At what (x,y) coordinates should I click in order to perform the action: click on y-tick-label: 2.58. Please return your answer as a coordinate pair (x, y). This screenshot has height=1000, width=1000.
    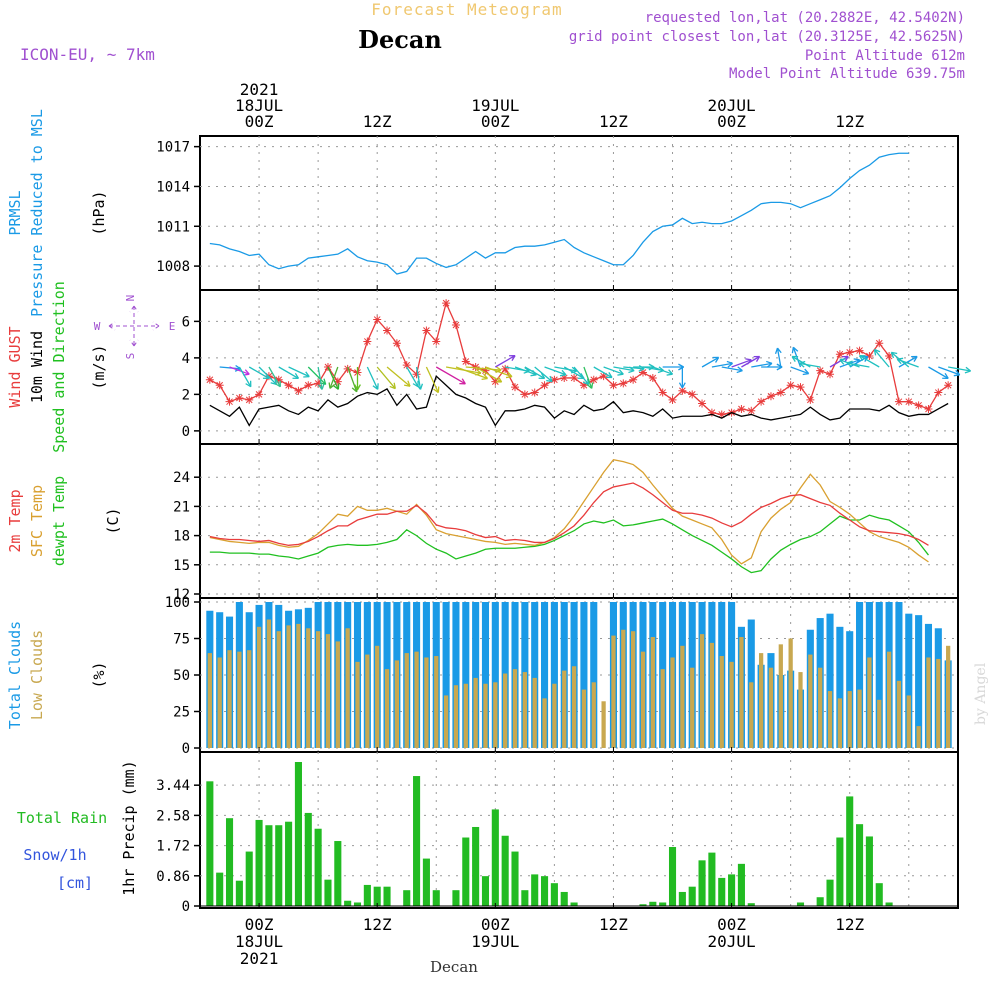
    Looking at the image, I should click on (173, 816).